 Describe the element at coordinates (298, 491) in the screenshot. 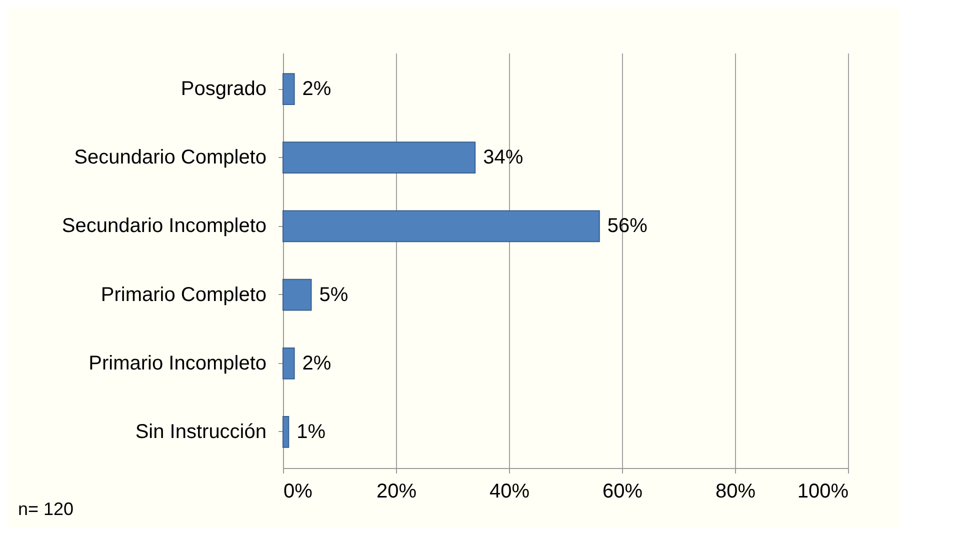

I see `x-tick-label: 0%` at that location.